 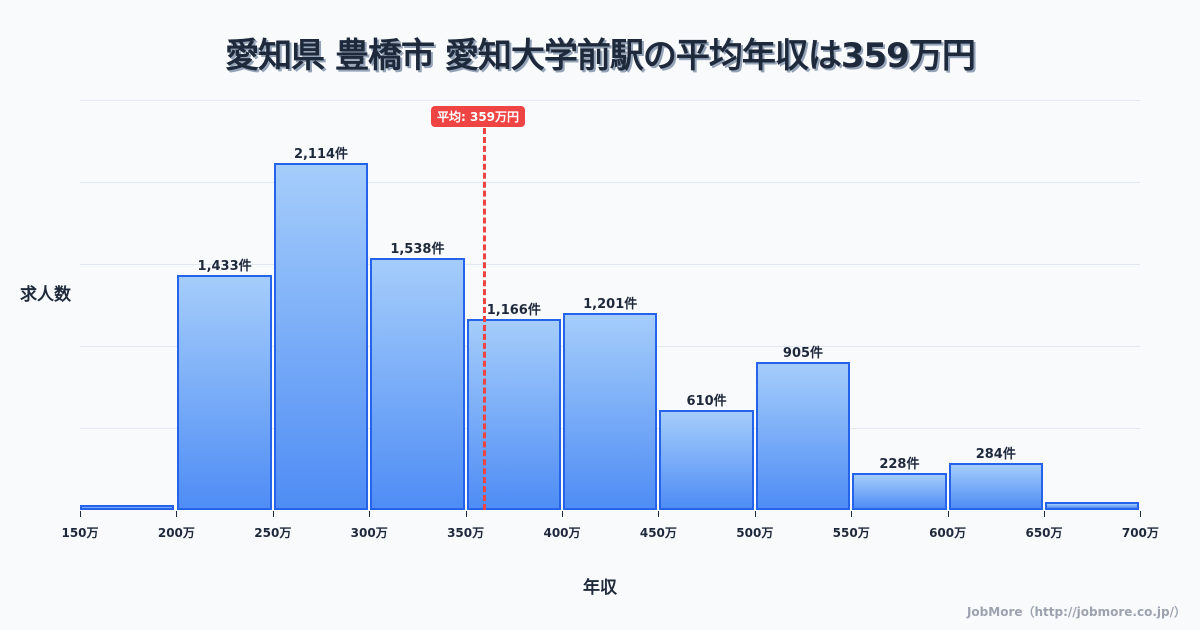 I want to click on bar-value-label: 1,166件, so click(x=513, y=310).